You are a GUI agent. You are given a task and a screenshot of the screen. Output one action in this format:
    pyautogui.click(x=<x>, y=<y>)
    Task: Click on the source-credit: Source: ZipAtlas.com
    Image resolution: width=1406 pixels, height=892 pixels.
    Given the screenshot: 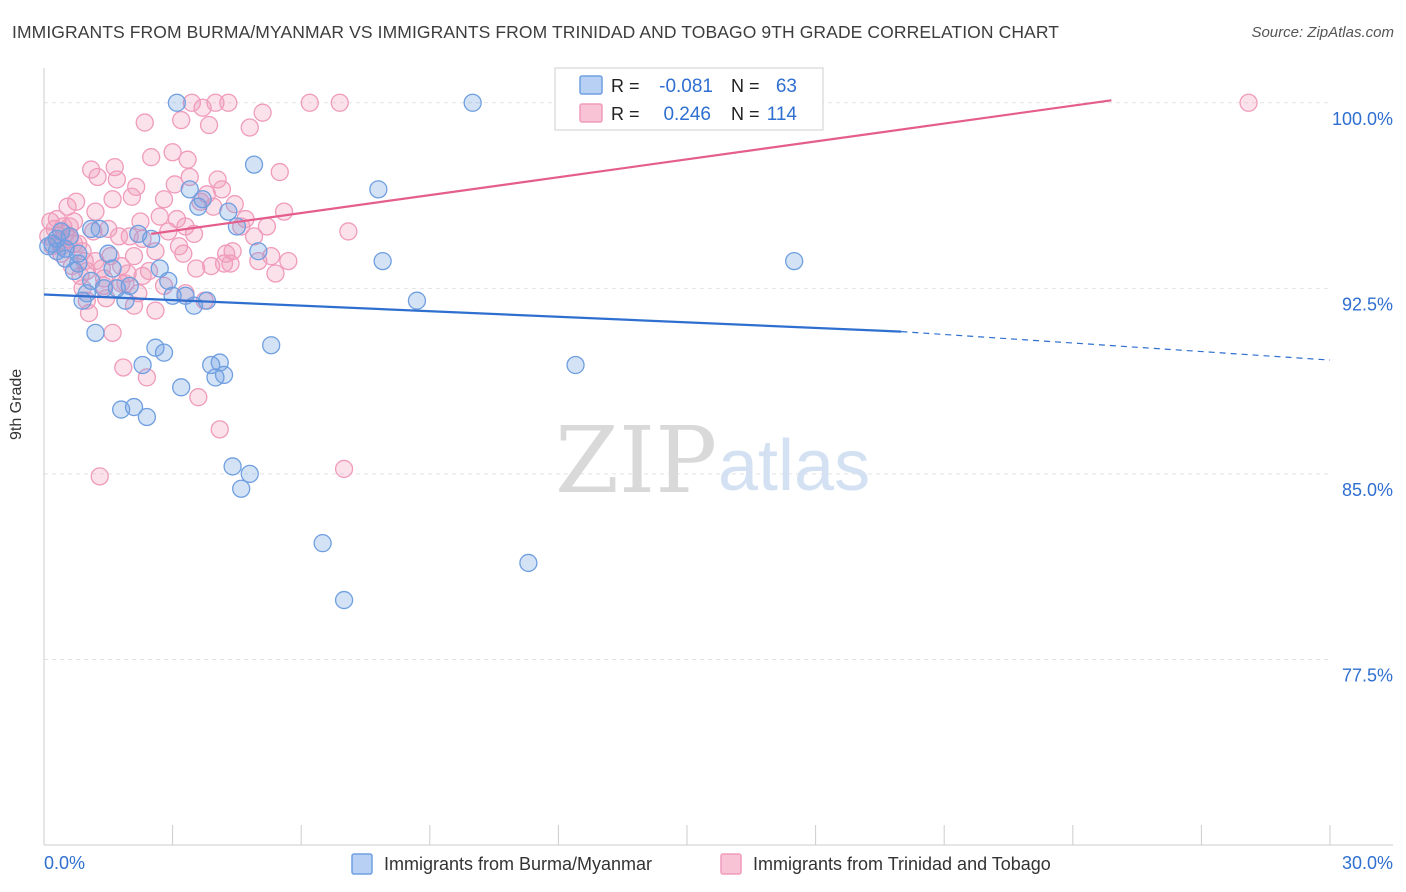 What is the action you would take?
    pyautogui.click(x=1322, y=32)
    